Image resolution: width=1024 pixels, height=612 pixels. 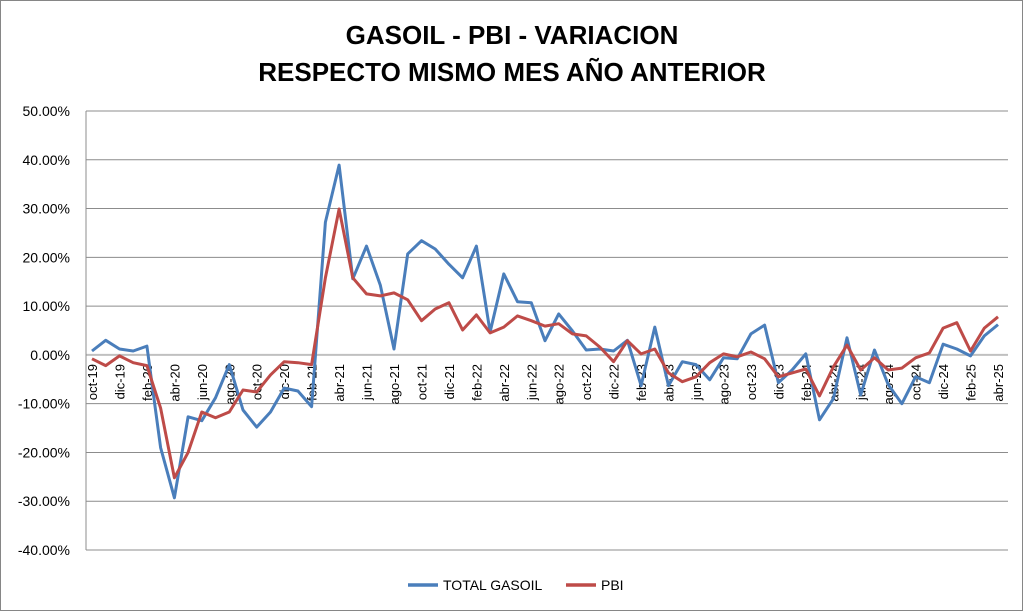 I want to click on x-tick-label: oct-23, so click(x=751, y=382).